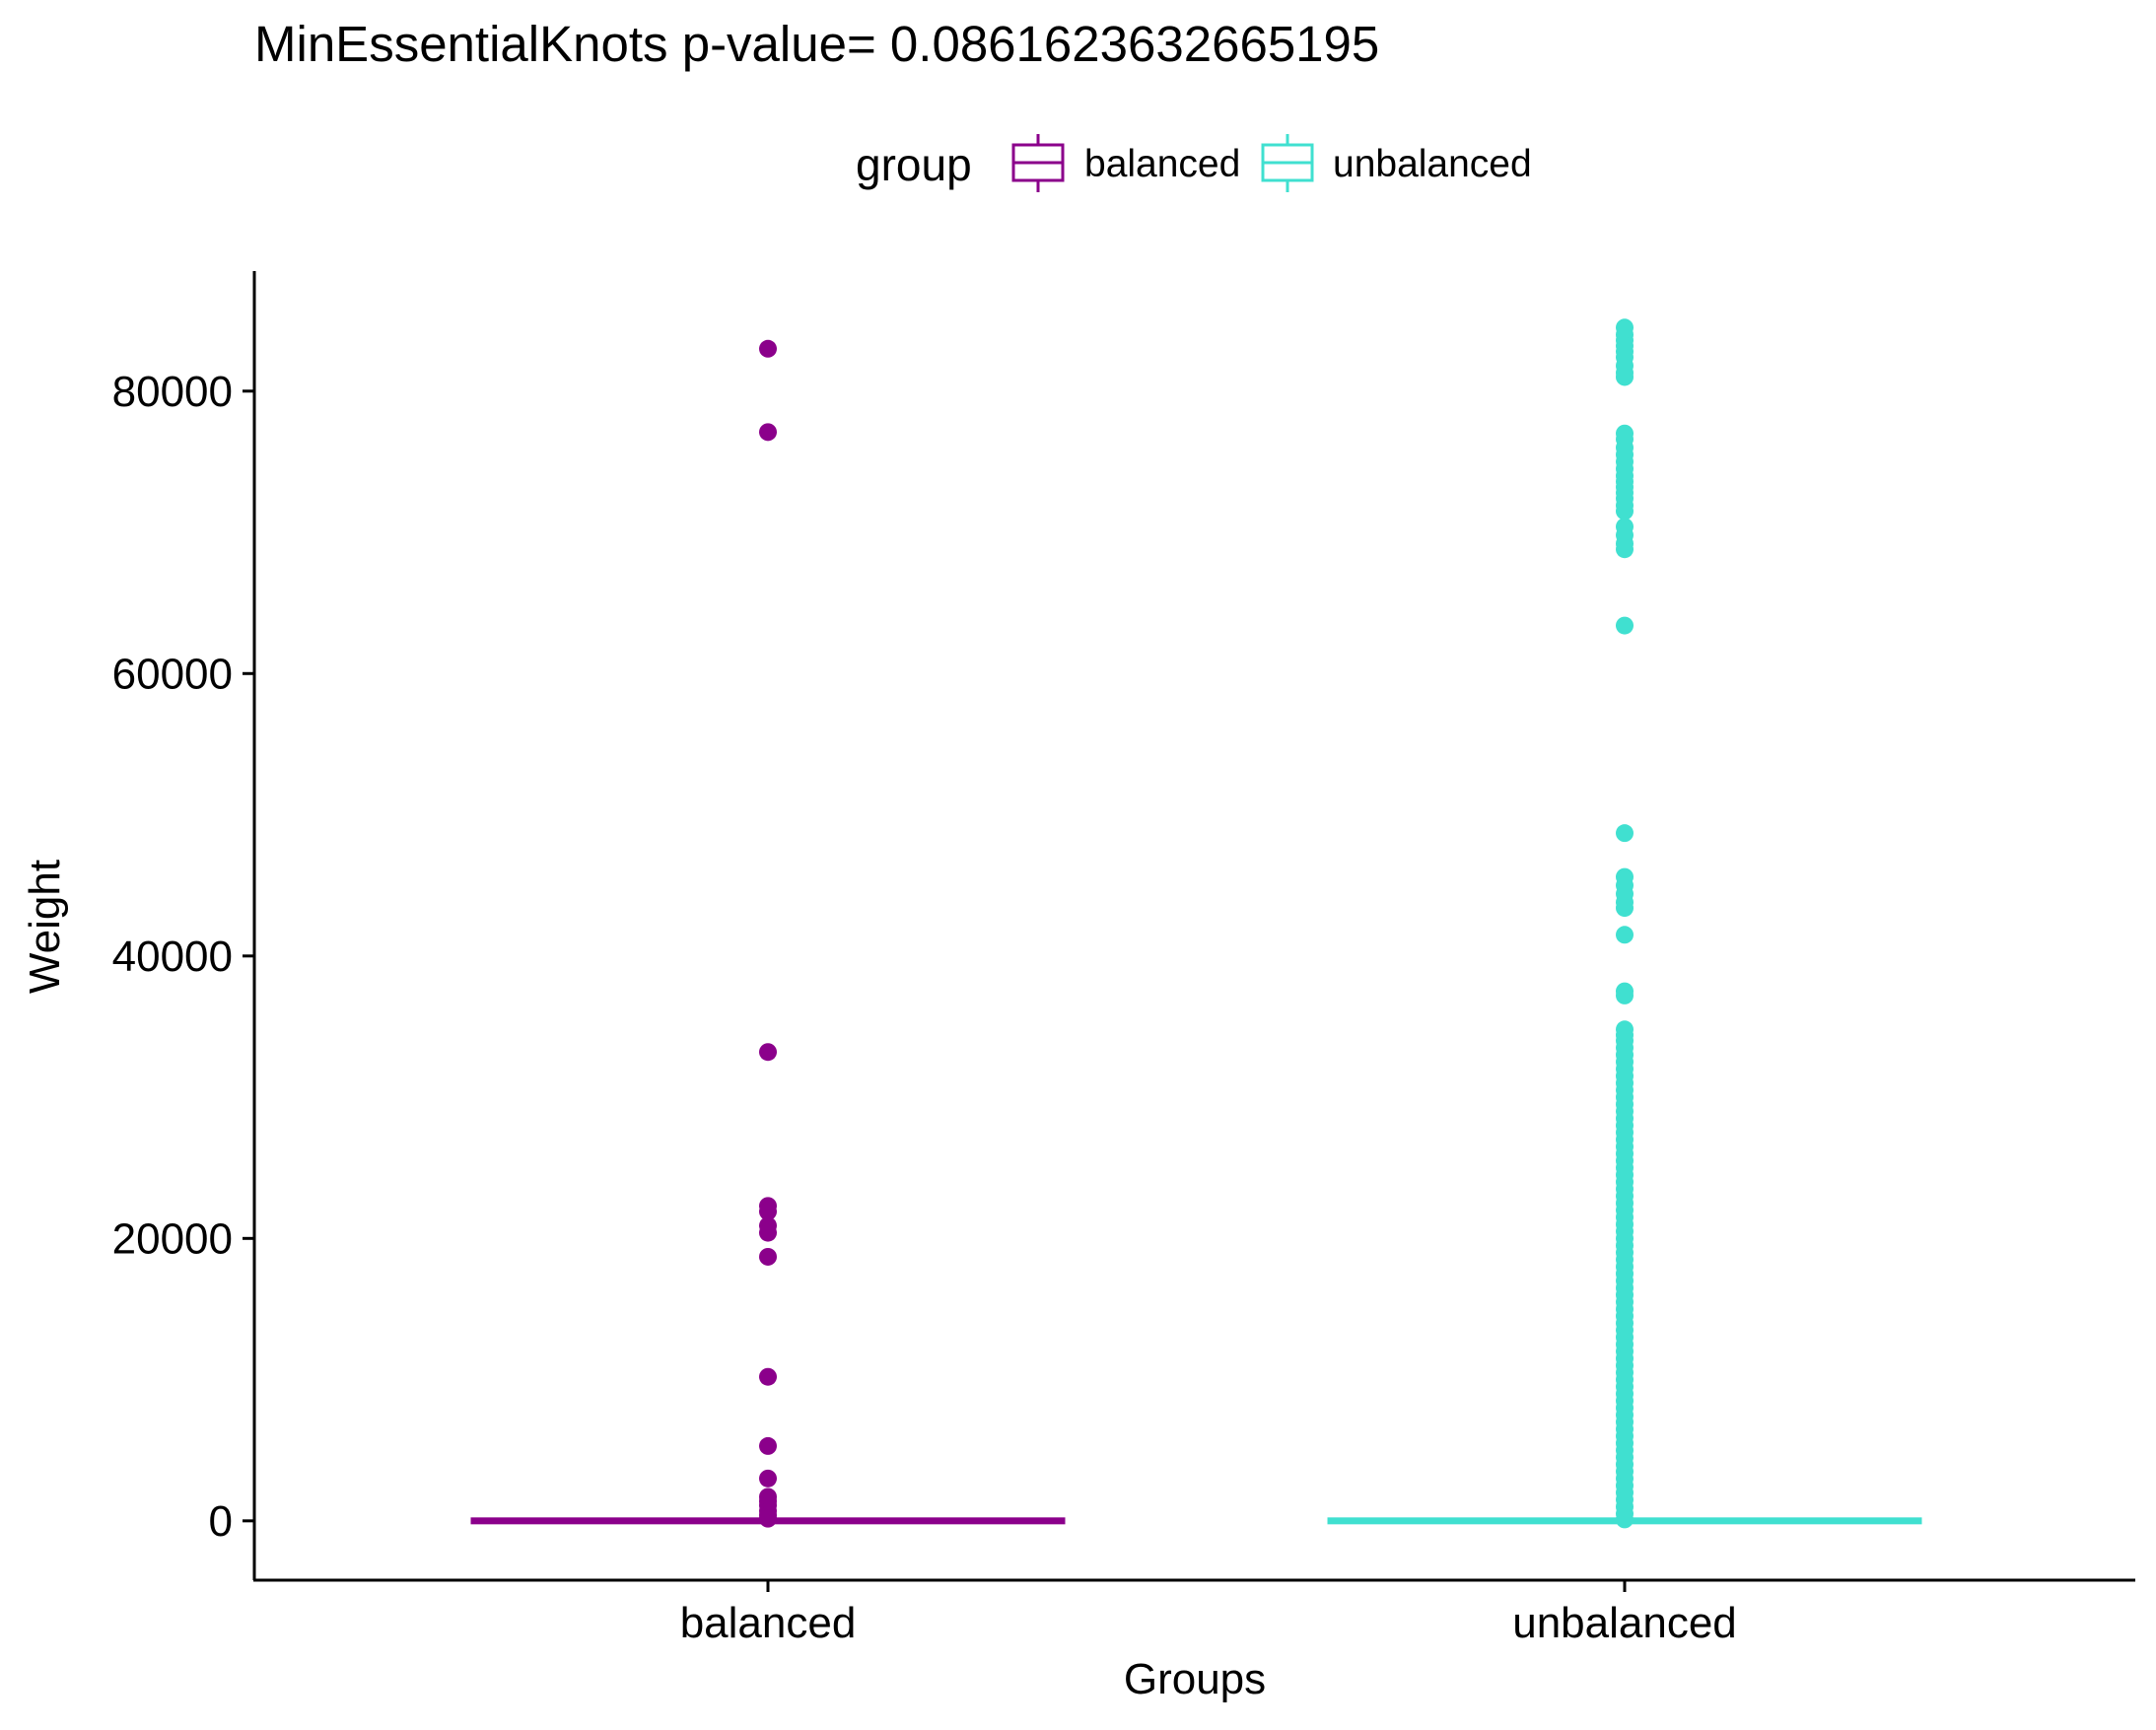 This screenshot has height=1730, width=2156. Describe the element at coordinates (1038, 163) in the screenshot. I see `legend-key-balanced` at that location.